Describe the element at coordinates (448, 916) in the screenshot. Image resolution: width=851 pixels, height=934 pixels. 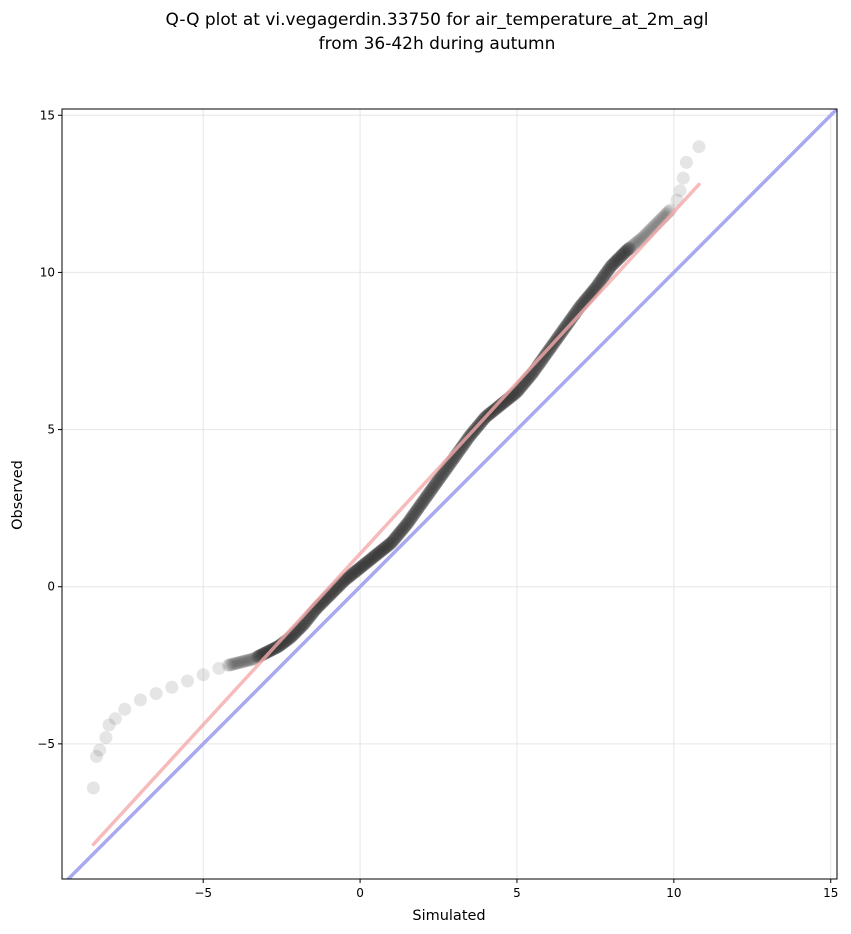
I see `x-axis-label: Simulated` at that location.